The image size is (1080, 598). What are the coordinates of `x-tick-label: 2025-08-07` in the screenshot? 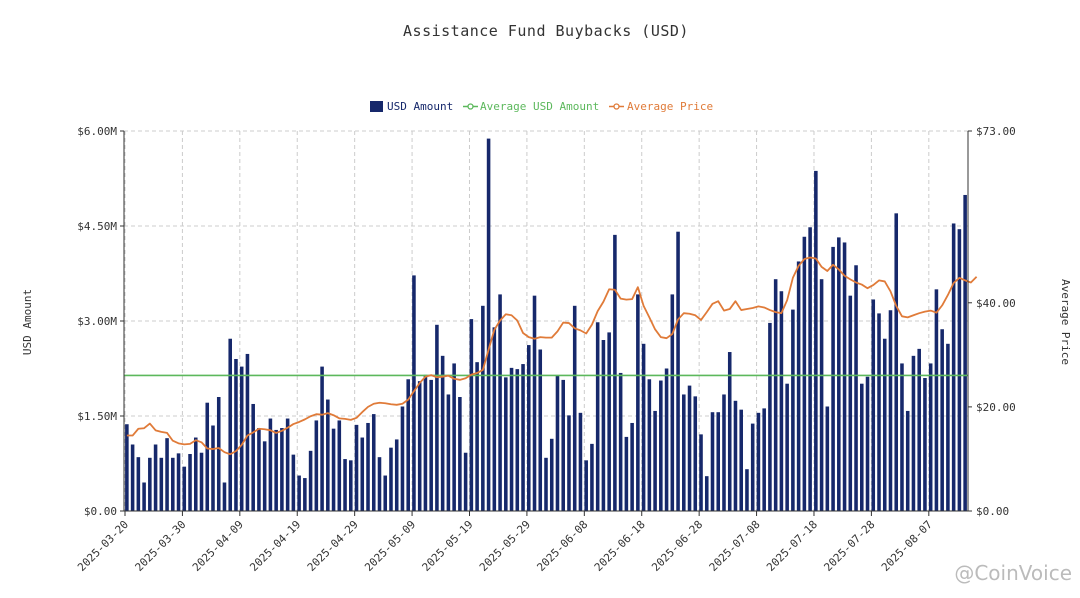 It's located at (907, 546).